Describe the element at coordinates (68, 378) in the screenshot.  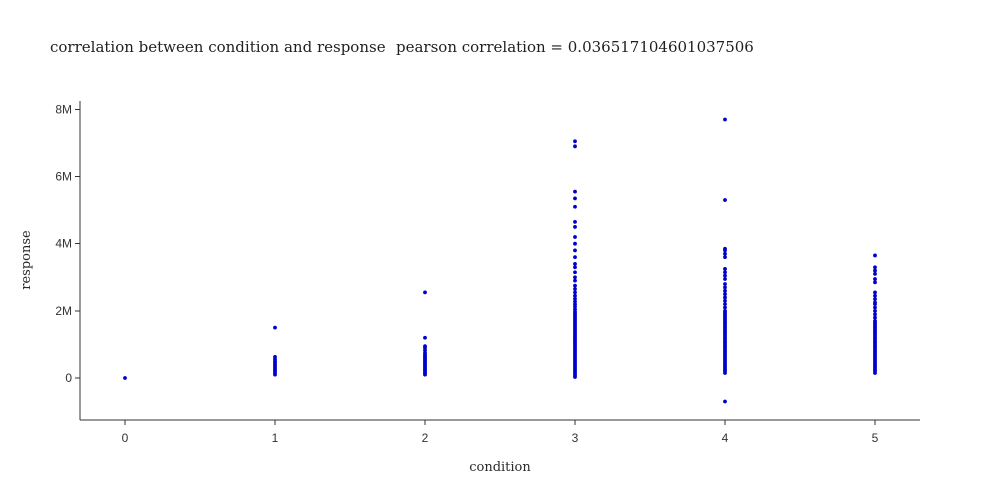
I see `y-tick-label: 0` at that location.